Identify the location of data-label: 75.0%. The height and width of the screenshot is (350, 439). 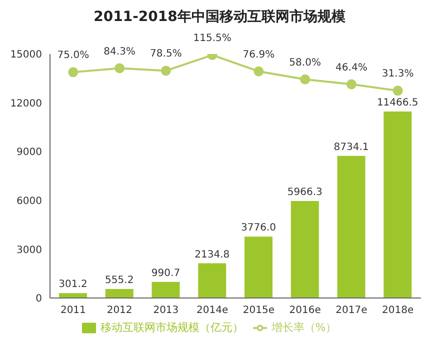
(73, 56).